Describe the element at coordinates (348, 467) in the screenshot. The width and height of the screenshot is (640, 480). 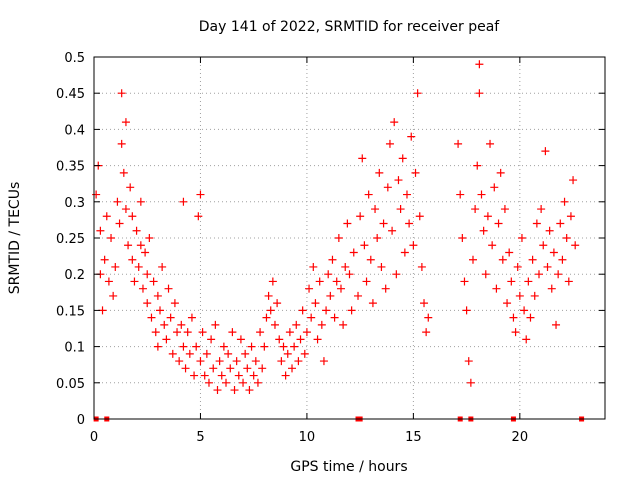
I see `x-axis-title: GPS time / hours` at that location.